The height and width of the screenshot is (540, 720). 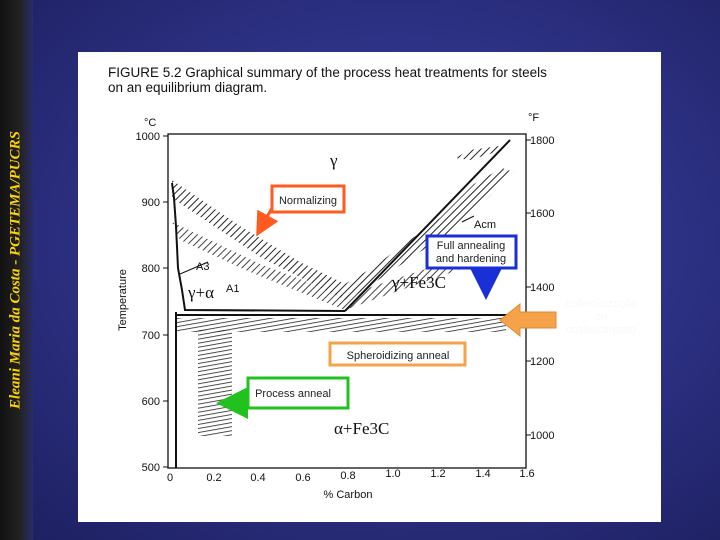 I want to click on a3-pointer, so click(x=194, y=268).